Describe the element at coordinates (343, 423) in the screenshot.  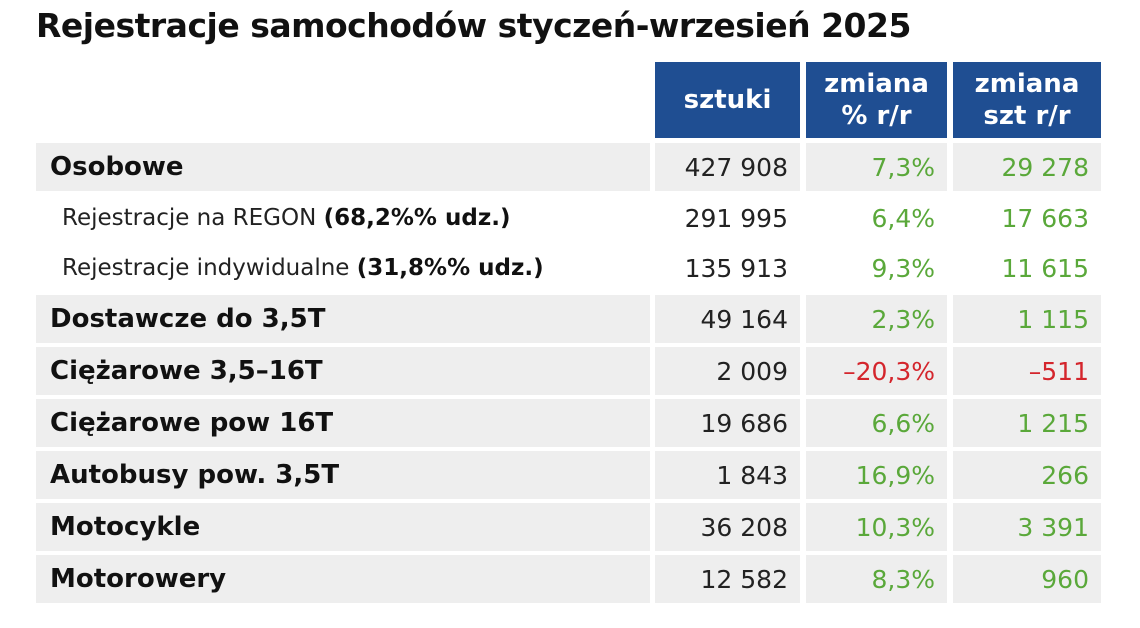
I see `row-label: Ciężarowe pow 16T` at that location.